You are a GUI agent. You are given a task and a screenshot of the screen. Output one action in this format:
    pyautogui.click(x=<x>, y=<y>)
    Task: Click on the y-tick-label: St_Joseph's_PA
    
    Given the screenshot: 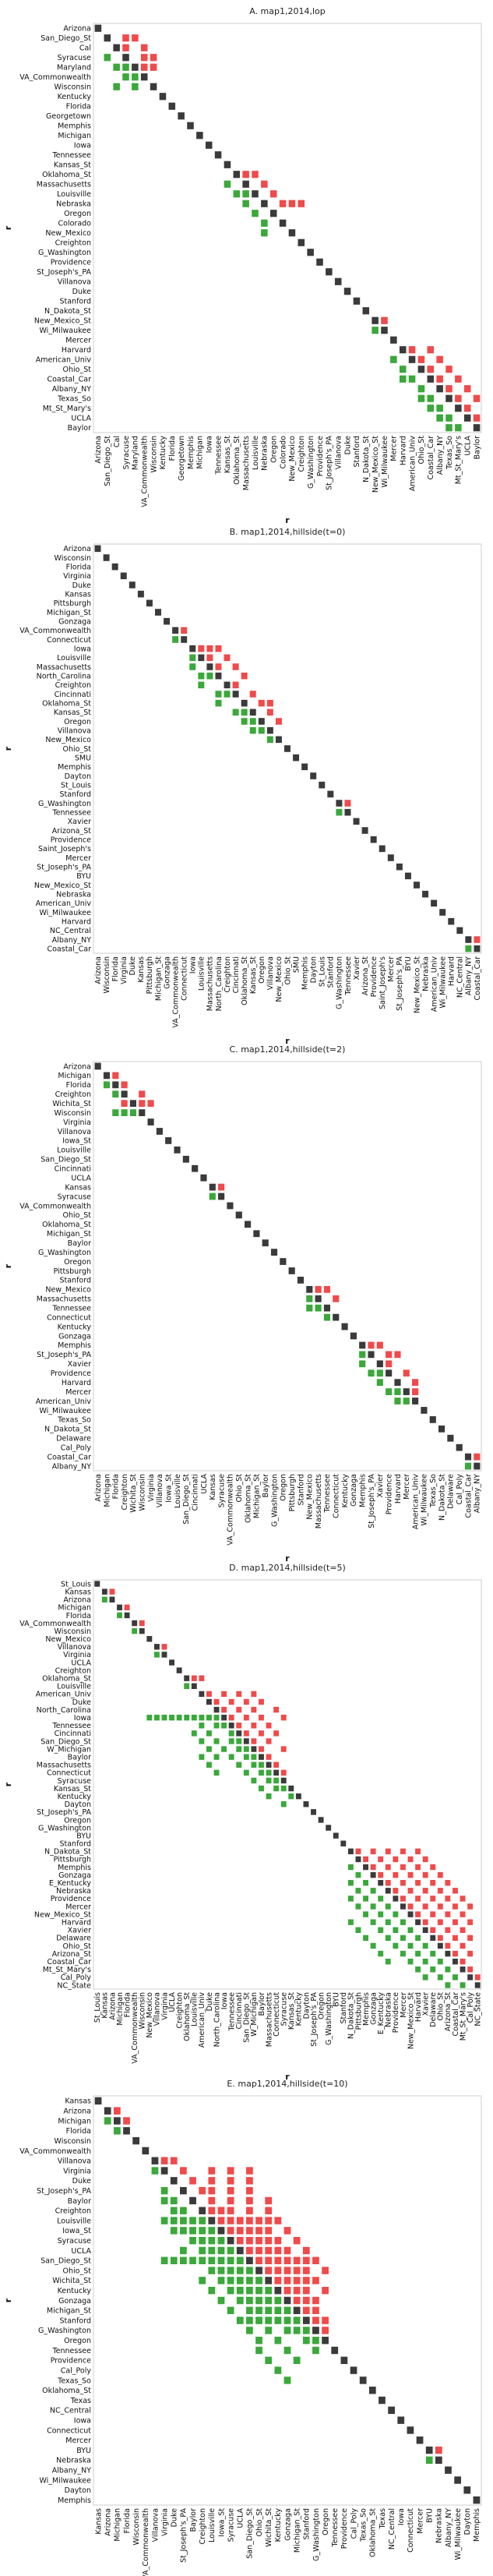 What is the action you would take?
    pyautogui.click(x=64, y=2191)
    